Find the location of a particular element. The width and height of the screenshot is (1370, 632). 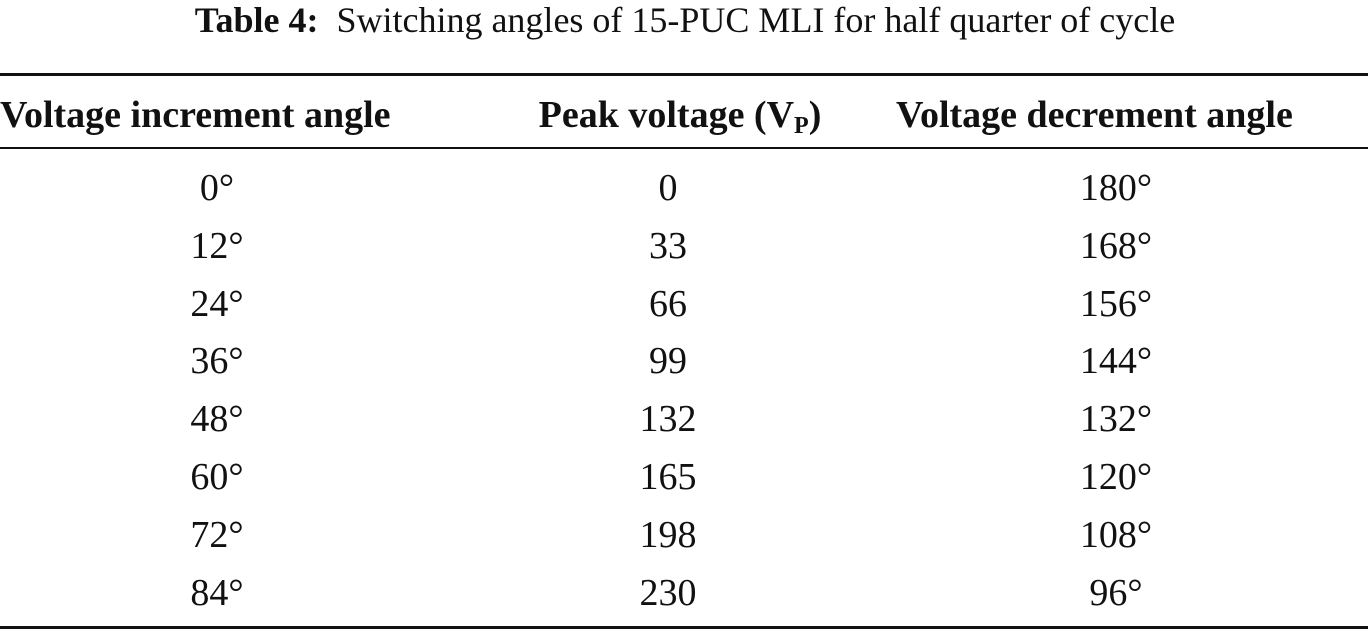

table-row: 84° 230 96° is located at coordinates (685, 594).